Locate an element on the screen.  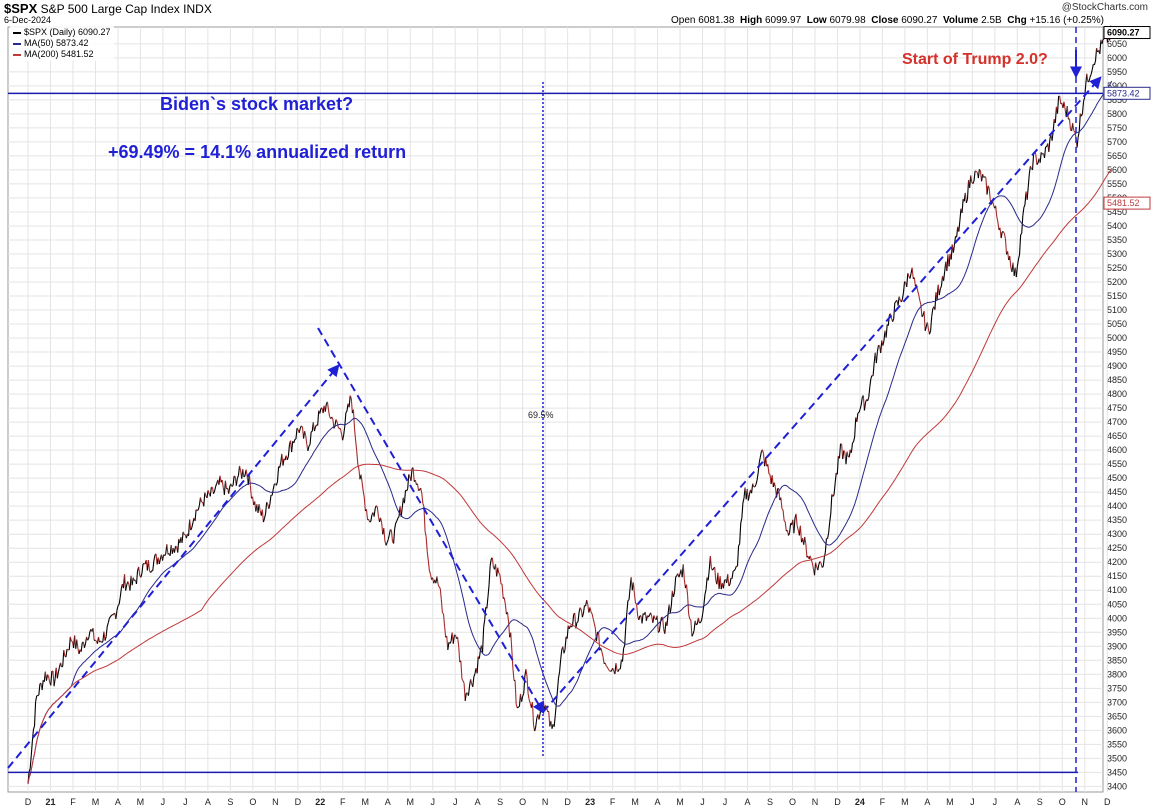
y-tick-label: 5150 is located at coordinates (1117, 296).